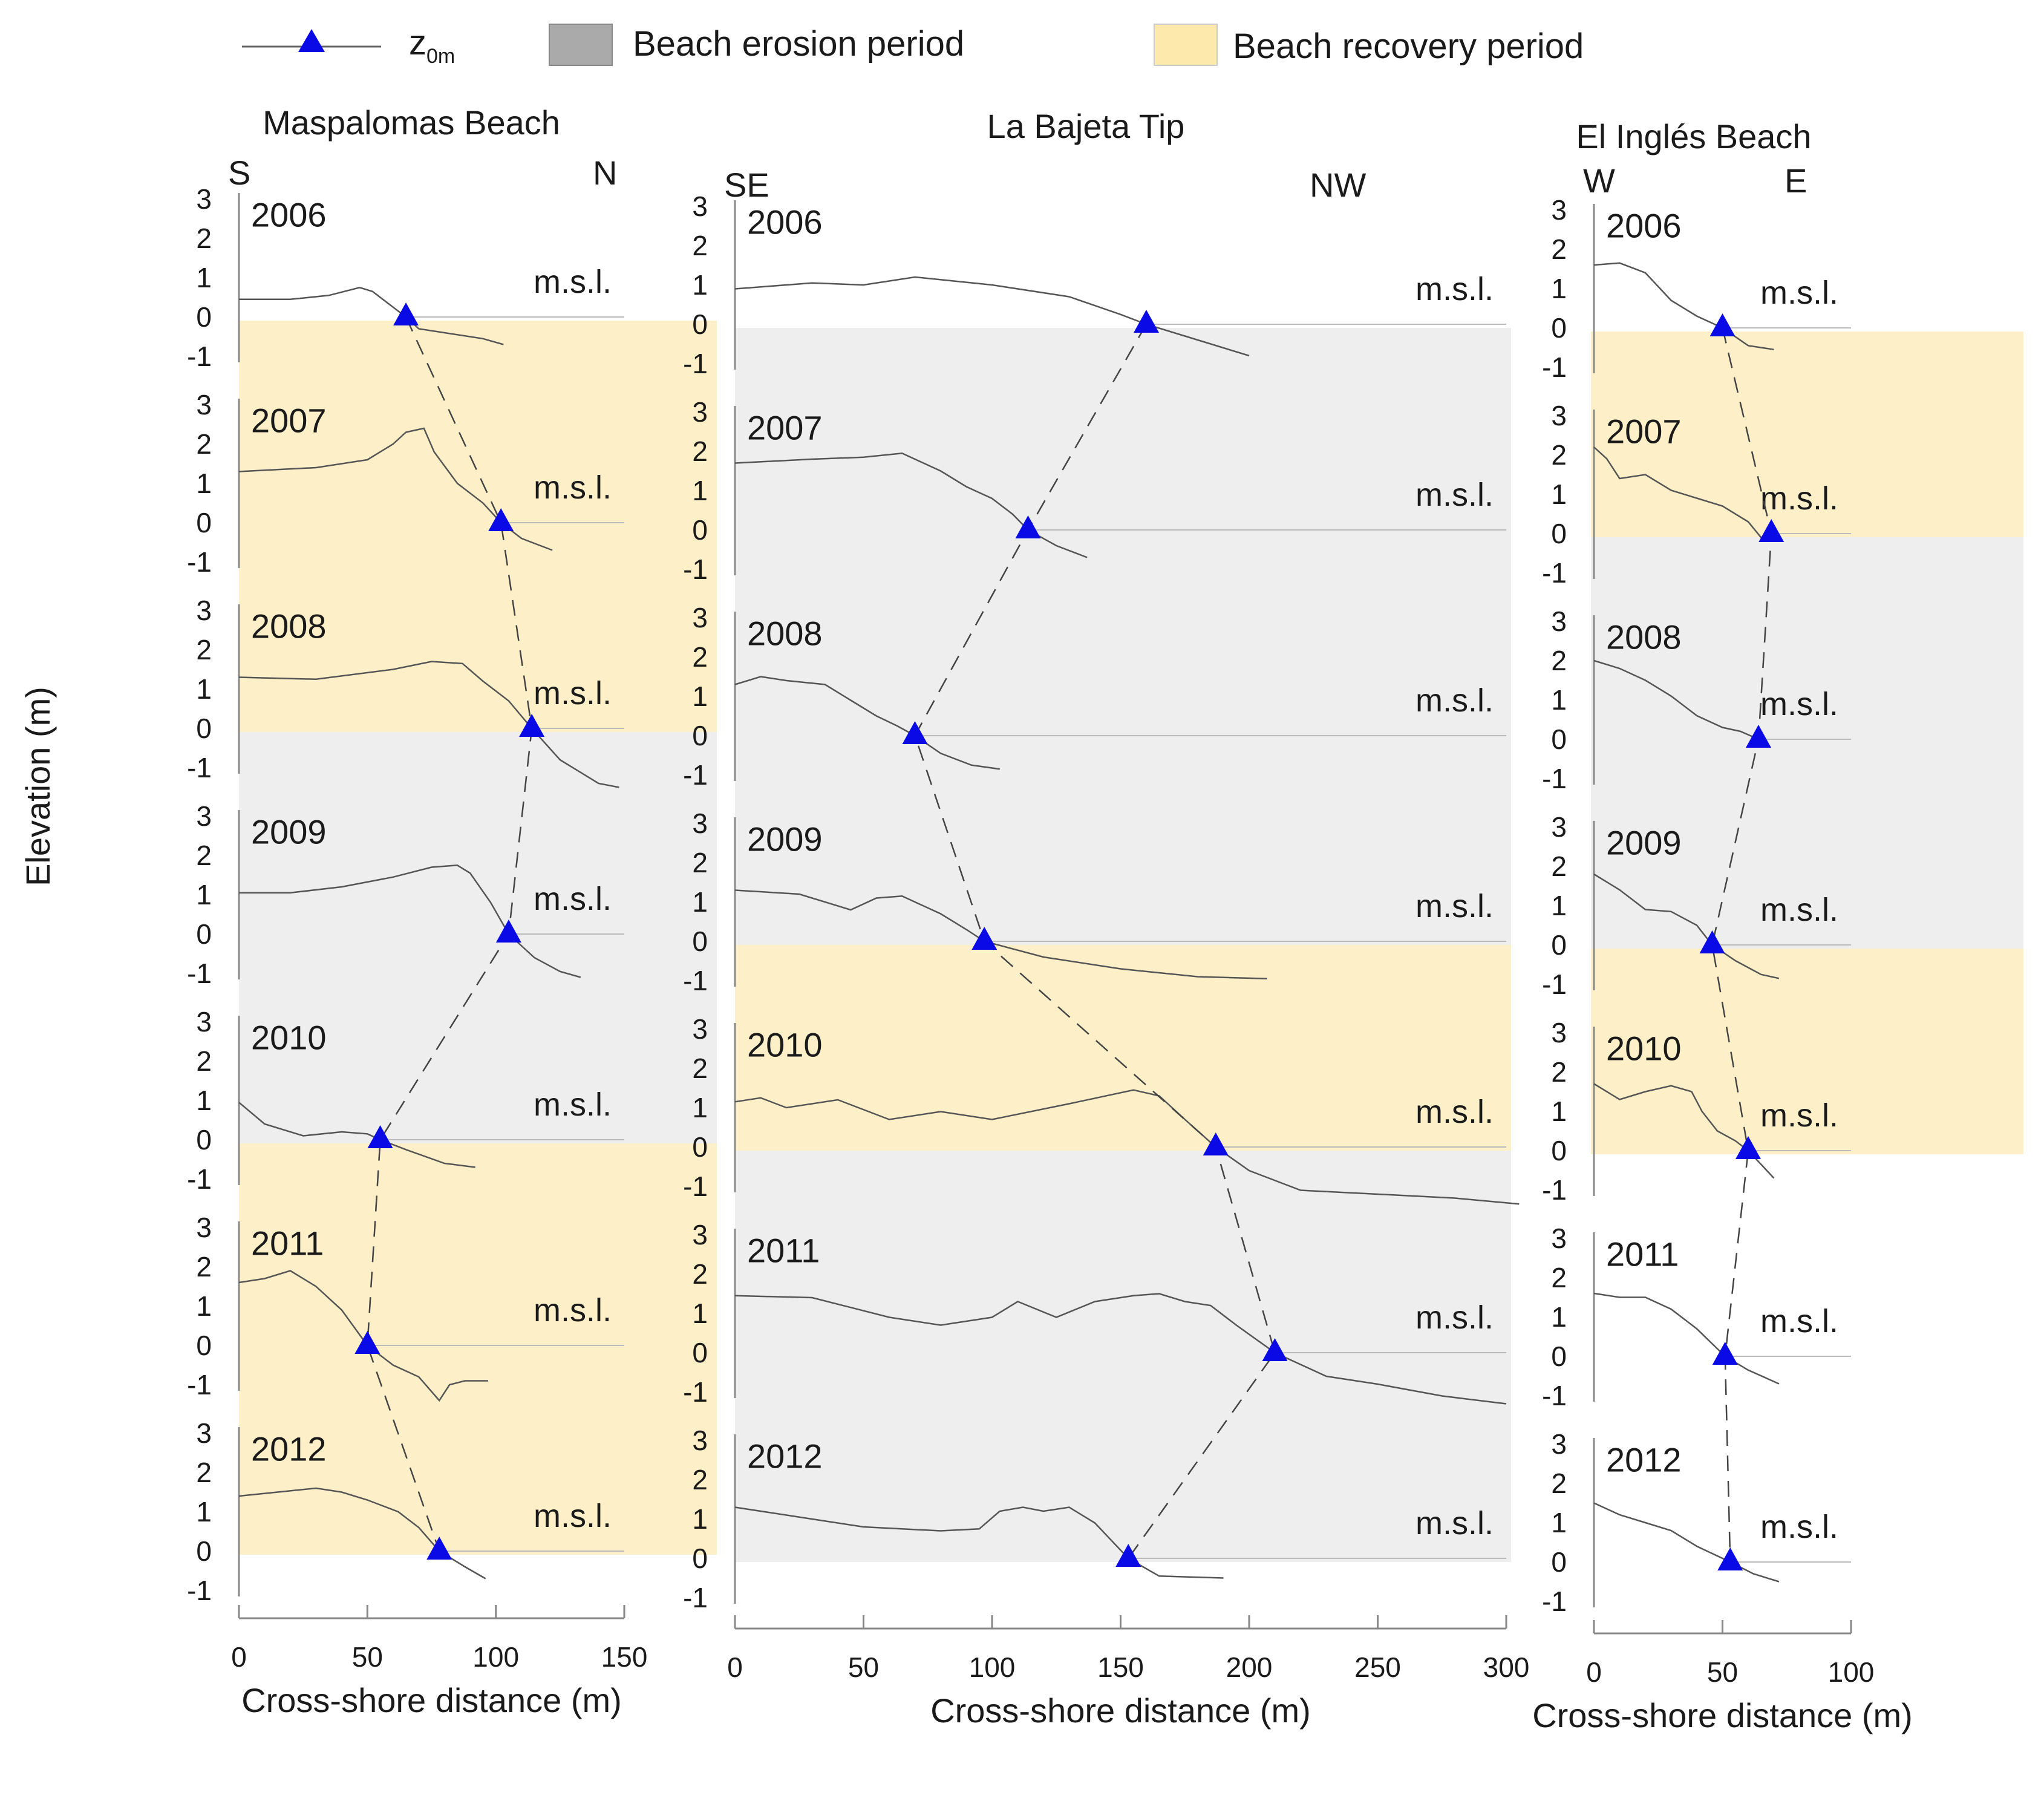  What do you see at coordinates (289, 832) in the screenshot?
I see `year-label: 2009` at bounding box center [289, 832].